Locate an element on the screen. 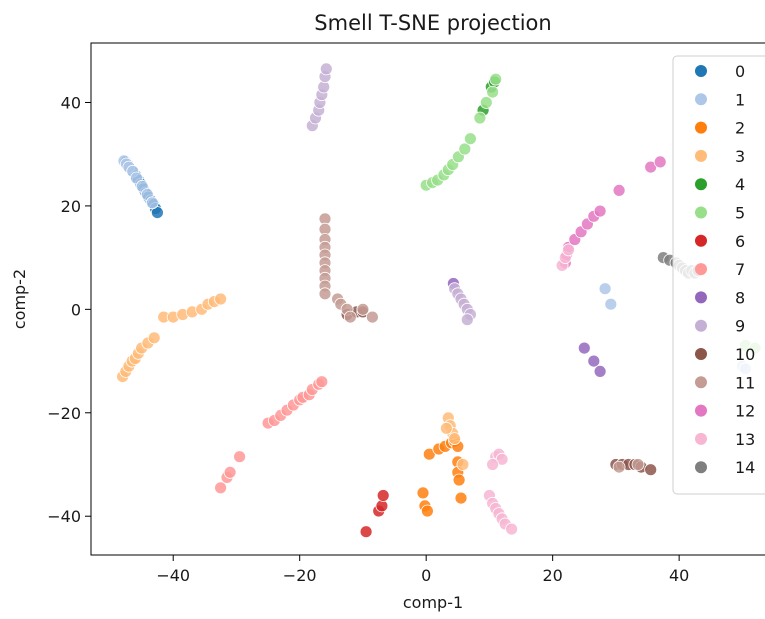  y-axis-label: comp-2 is located at coordinates (19, 299).